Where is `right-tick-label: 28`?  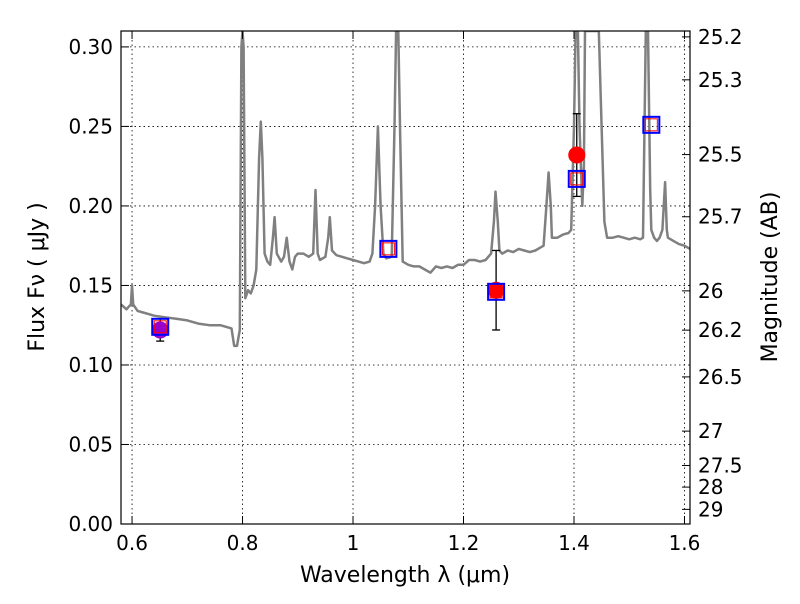
right-tick-label: 28 is located at coordinates (710, 487).